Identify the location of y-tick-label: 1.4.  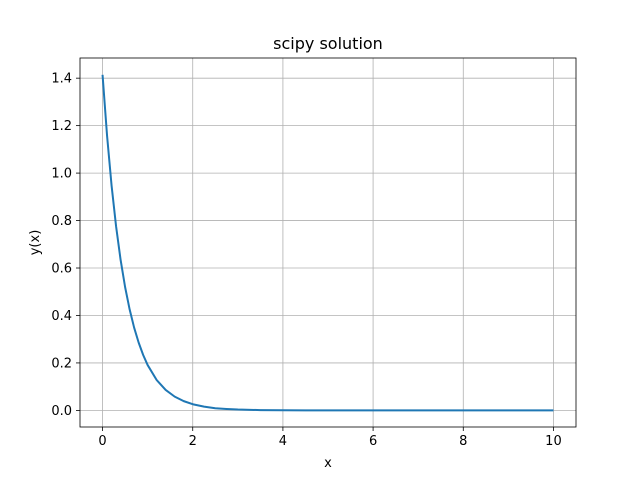
(61, 79).